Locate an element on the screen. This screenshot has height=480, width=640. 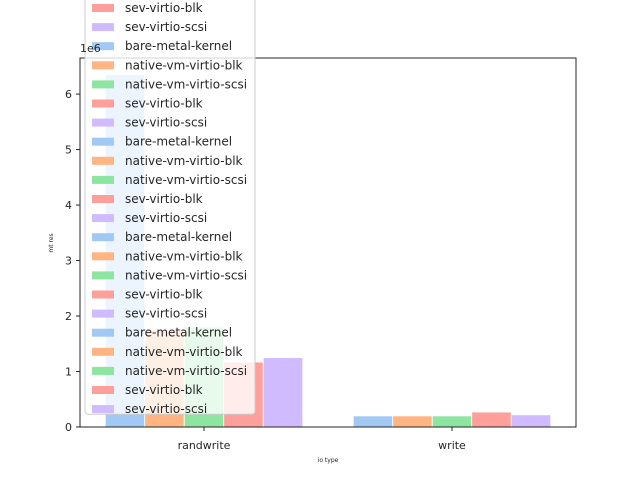
x-tick-label: randwrite is located at coordinates (204, 445).